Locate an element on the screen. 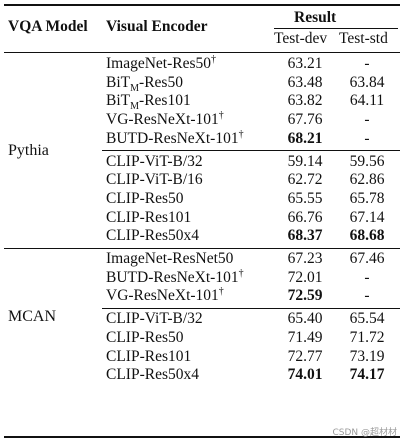  test-std-value: 68.68 is located at coordinates (367, 236).